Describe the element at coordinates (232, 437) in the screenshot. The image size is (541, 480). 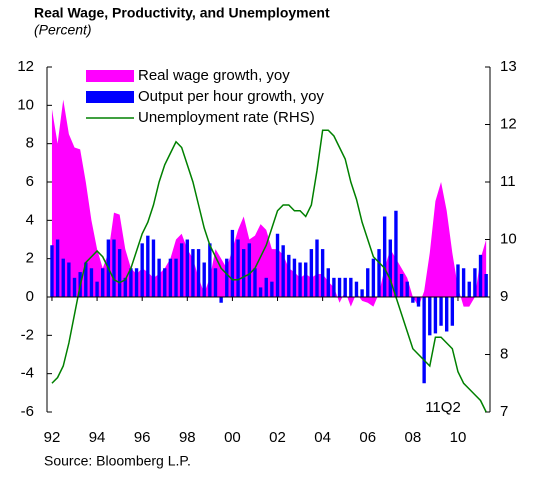
I see `x-tick-label: 00` at that location.